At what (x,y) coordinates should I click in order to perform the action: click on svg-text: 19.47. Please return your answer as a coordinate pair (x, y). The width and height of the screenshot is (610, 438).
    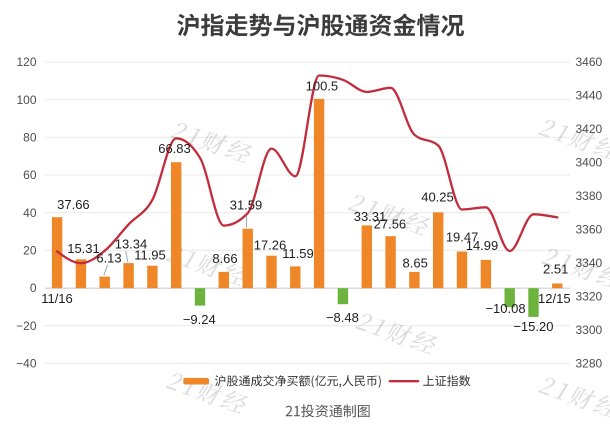
    Looking at the image, I should click on (462, 237).